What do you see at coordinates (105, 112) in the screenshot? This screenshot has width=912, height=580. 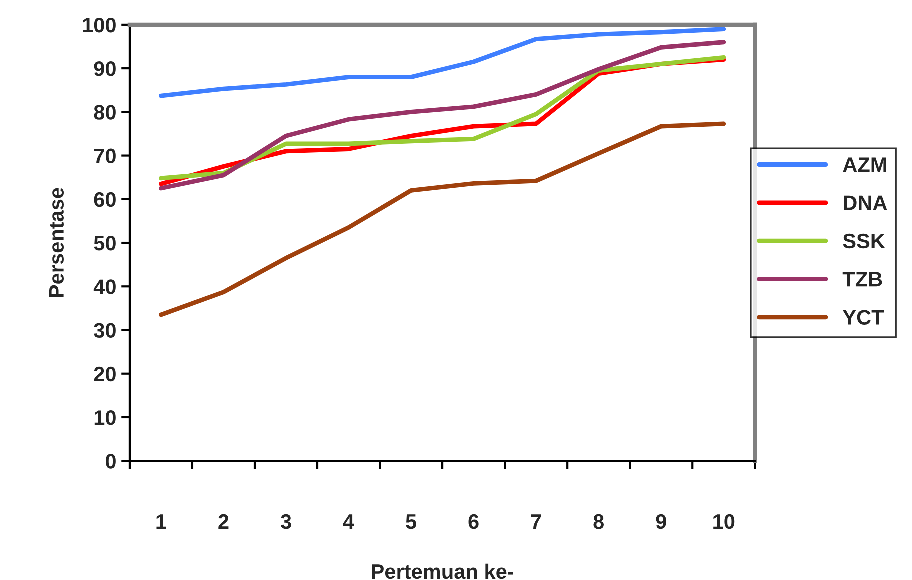 I see `y-tick-label: 80` at bounding box center [105, 112].